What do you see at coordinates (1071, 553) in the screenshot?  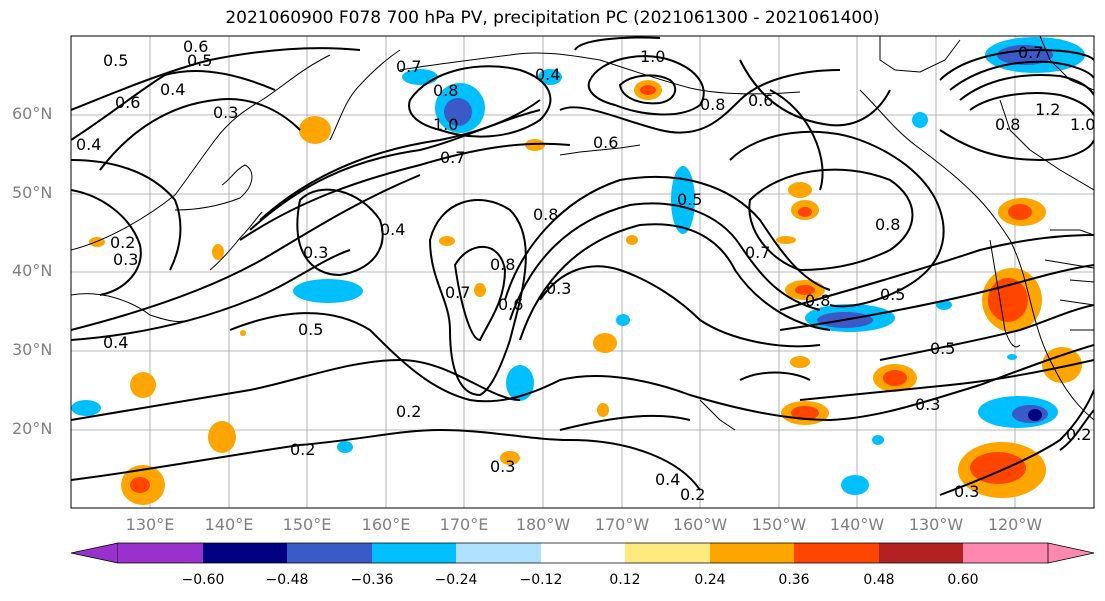 I see `colorbar-max-arrow` at bounding box center [1071, 553].